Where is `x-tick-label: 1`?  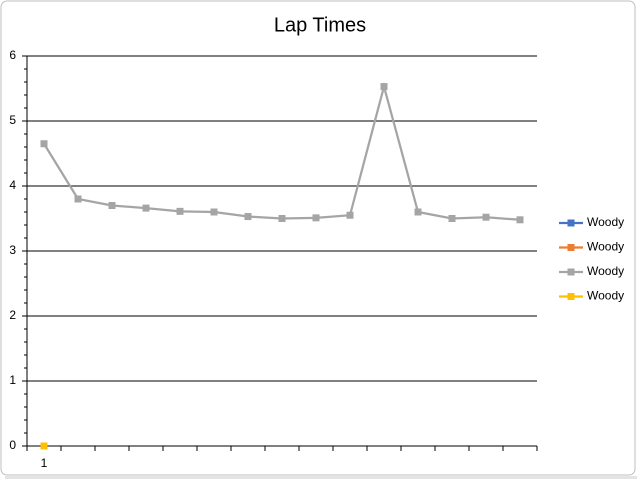 x-tick-label: 1 is located at coordinates (44, 463).